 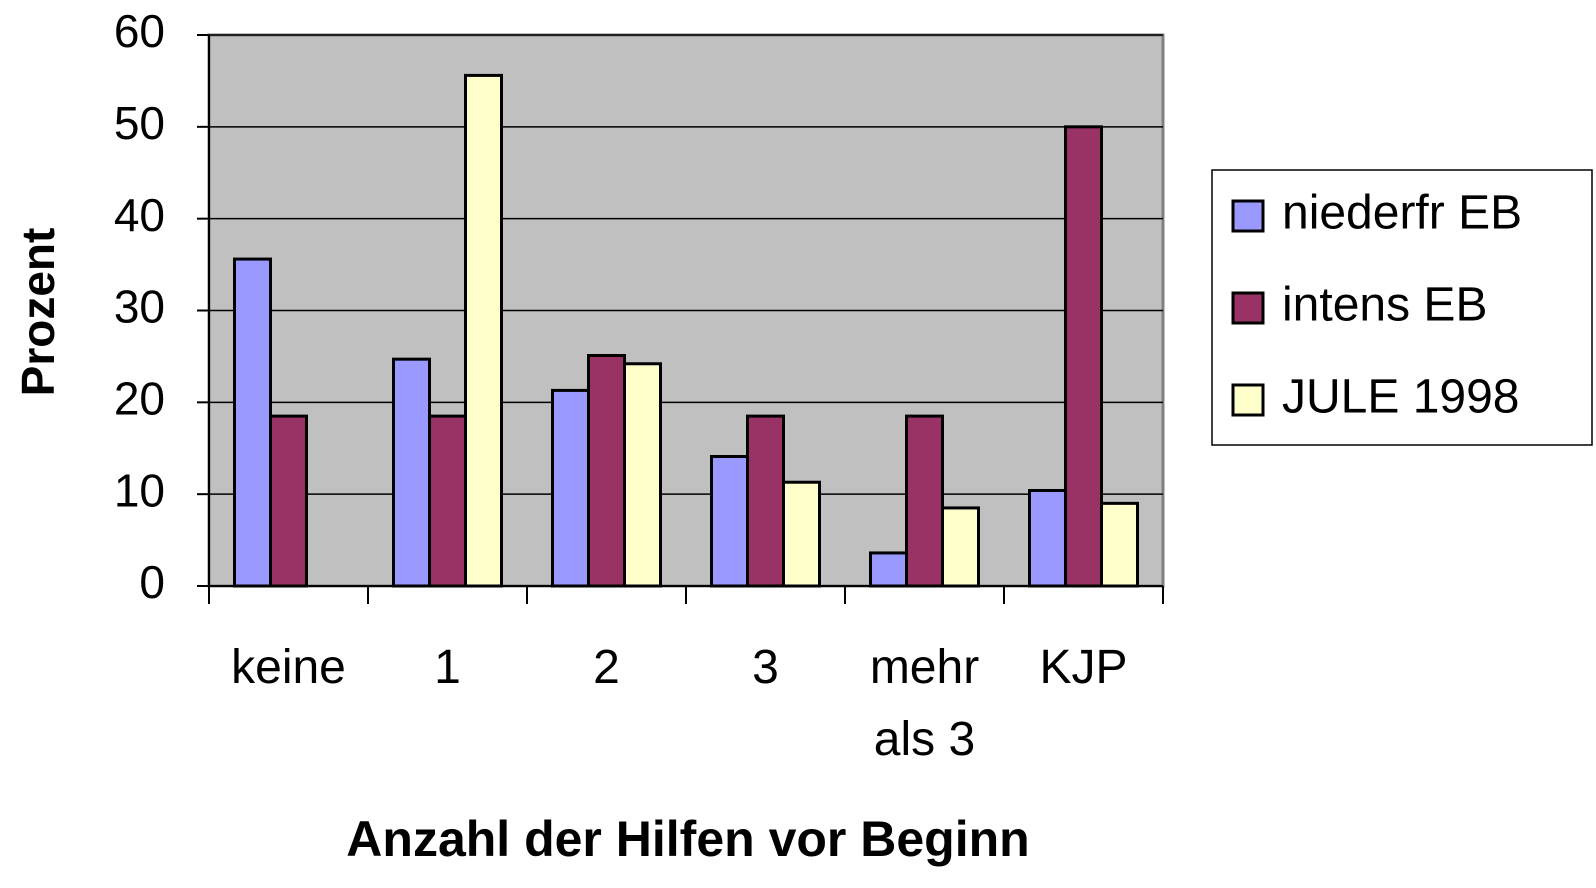 I want to click on y-tick-label: 30, so click(x=139, y=307).